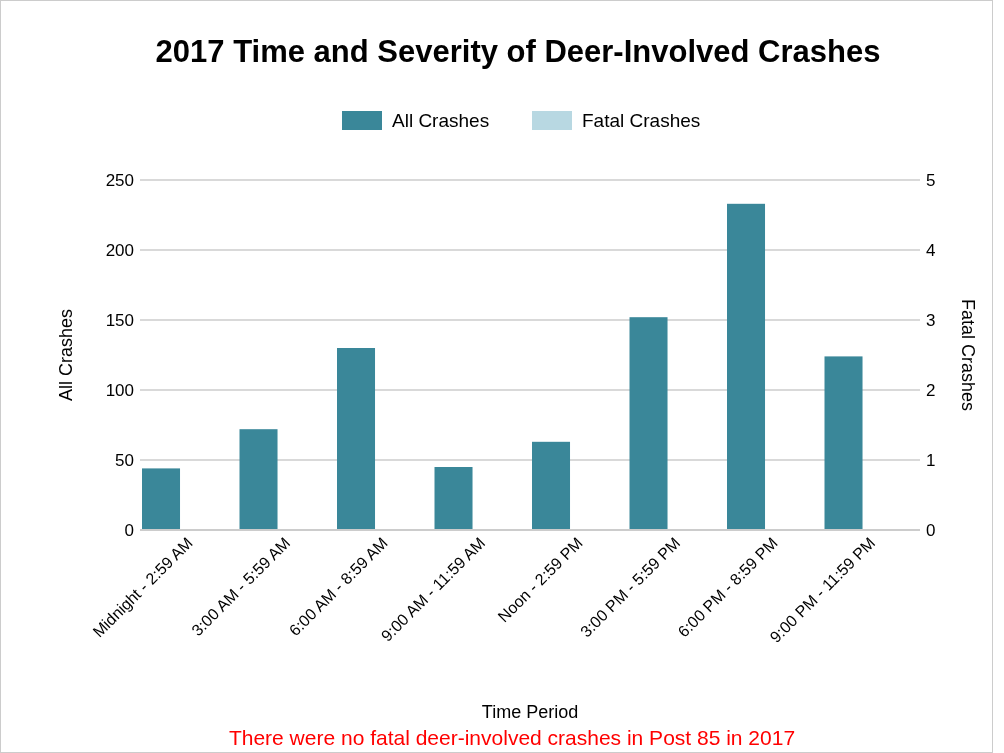 Image resolution: width=1004 pixels, height=753 pixels. Describe the element at coordinates (119, 250) in the screenshot. I see `y-tick-label: 200` at that location.